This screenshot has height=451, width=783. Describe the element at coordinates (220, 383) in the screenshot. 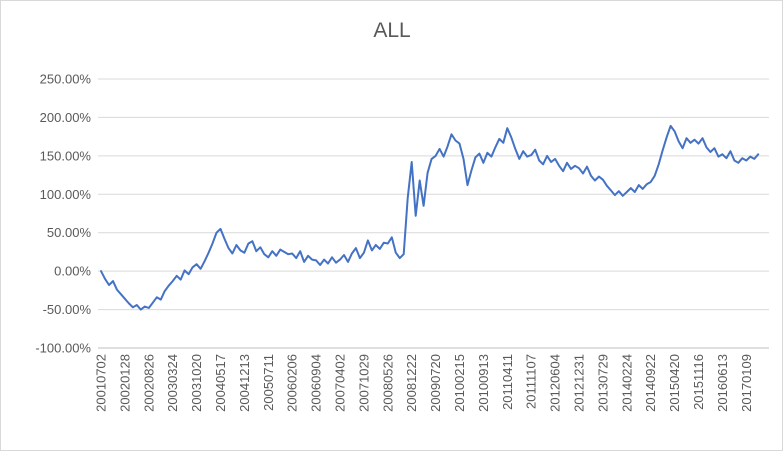

I see `x-axis-tick-label: 20040517` at that location.